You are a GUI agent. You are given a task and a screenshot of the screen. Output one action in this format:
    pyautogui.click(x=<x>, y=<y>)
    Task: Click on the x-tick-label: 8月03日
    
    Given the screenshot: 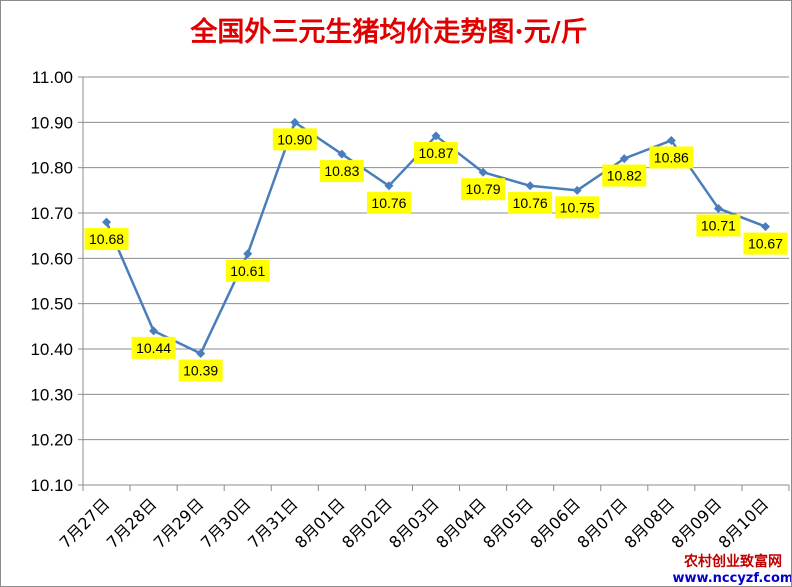 What is the action you would take?
    pyautogui.click(x=414, y=523)
    